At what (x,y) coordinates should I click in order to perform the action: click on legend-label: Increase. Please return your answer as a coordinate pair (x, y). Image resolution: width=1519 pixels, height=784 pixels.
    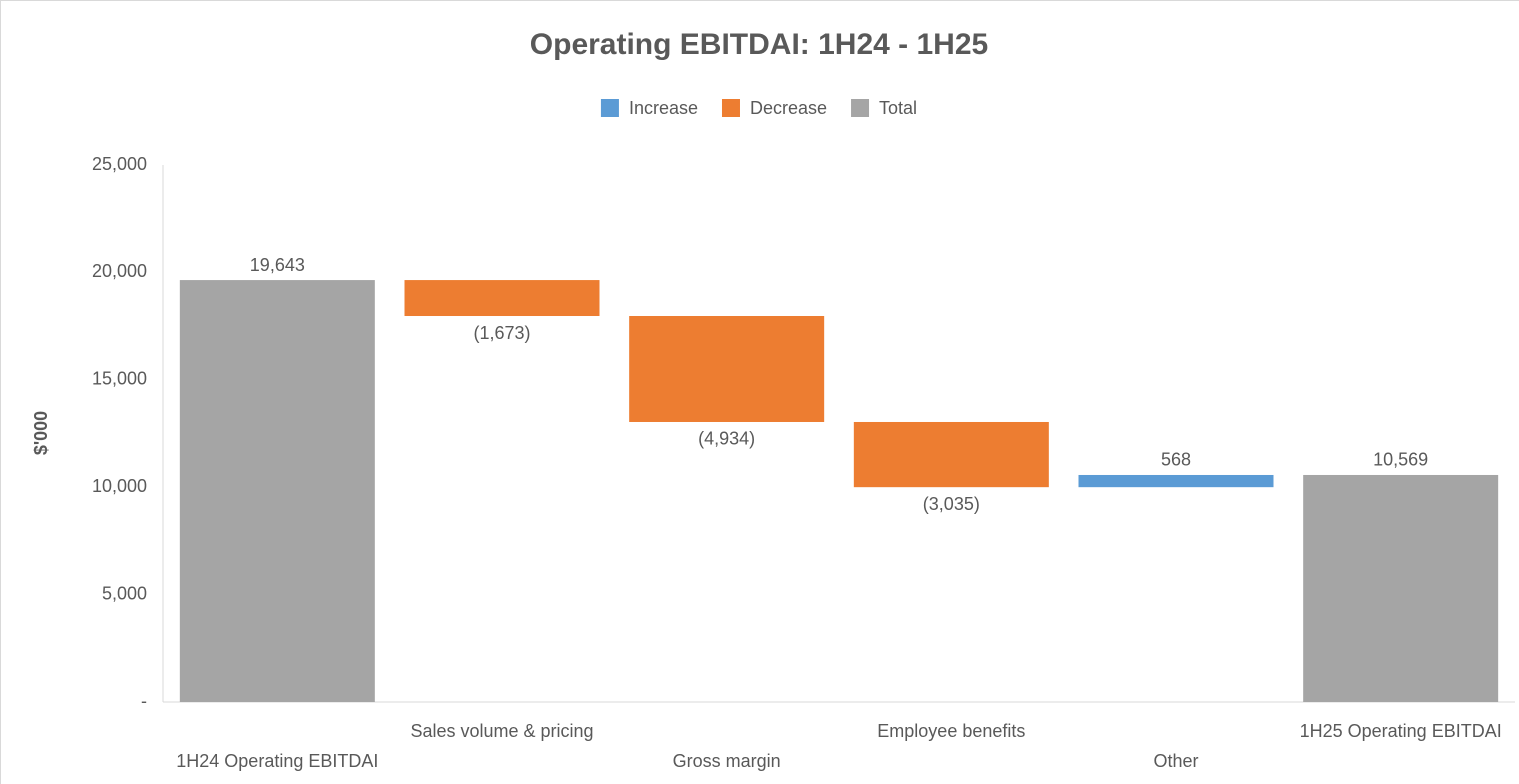
    Looking at the image, I should click on (663, 108).